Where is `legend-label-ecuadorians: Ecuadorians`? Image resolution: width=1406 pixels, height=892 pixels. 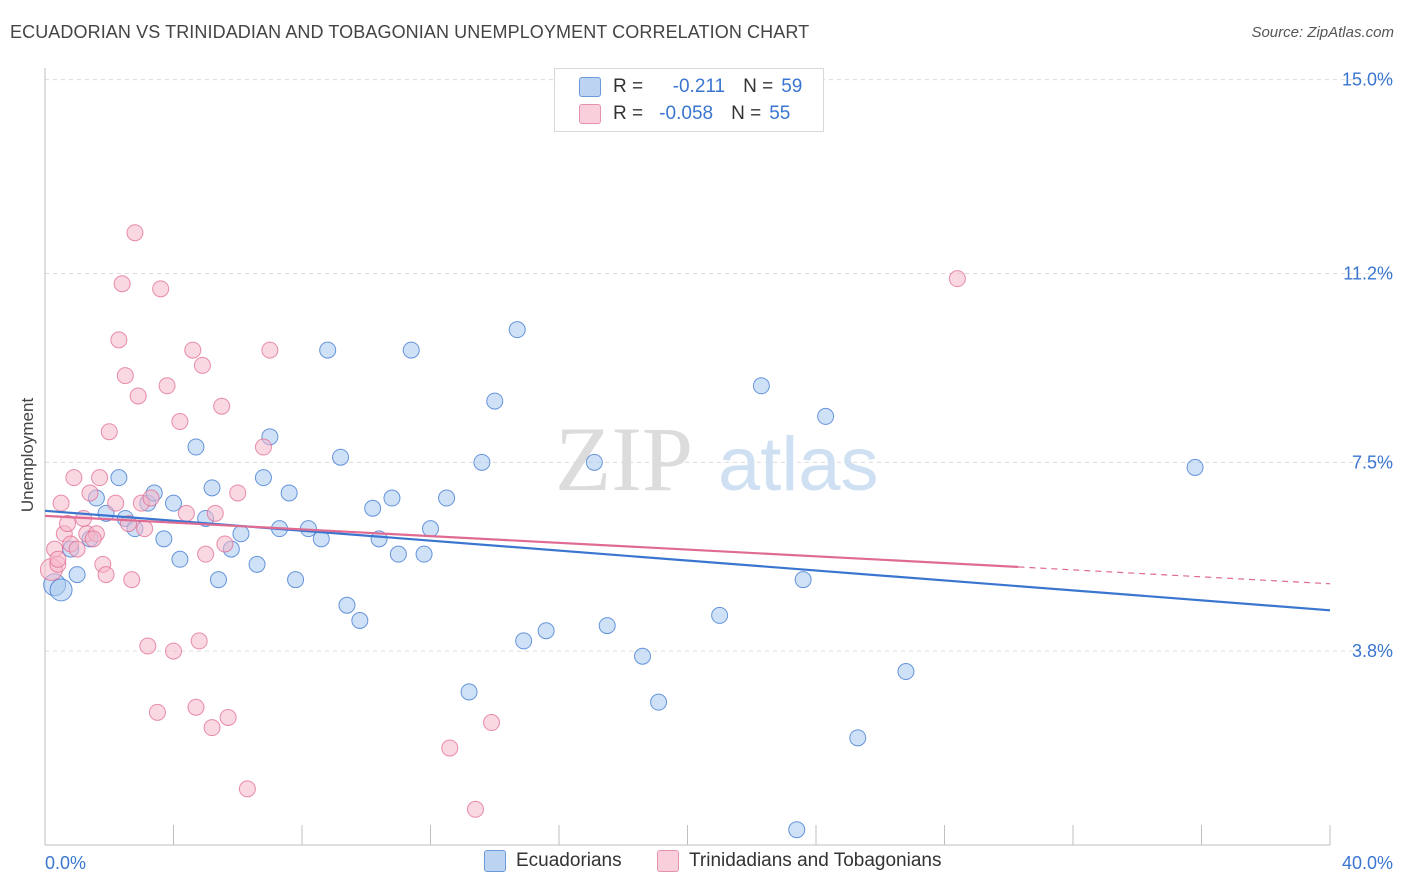 legend-label-ecuadorians: Ecuadorians is located at coordinates (569, 860).